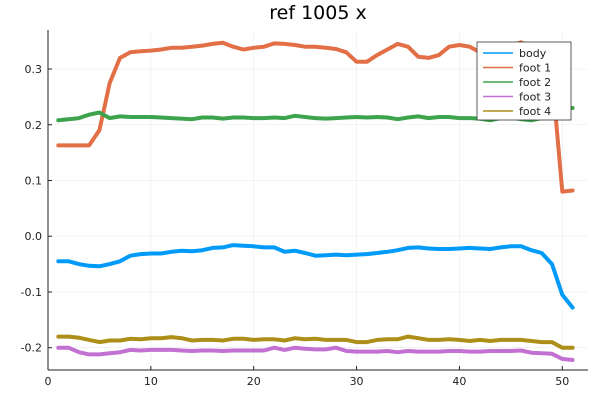 The width and height of the screenshot is (600, 400). I want to click on y-tick-label: -0.1, so click(31, 292).